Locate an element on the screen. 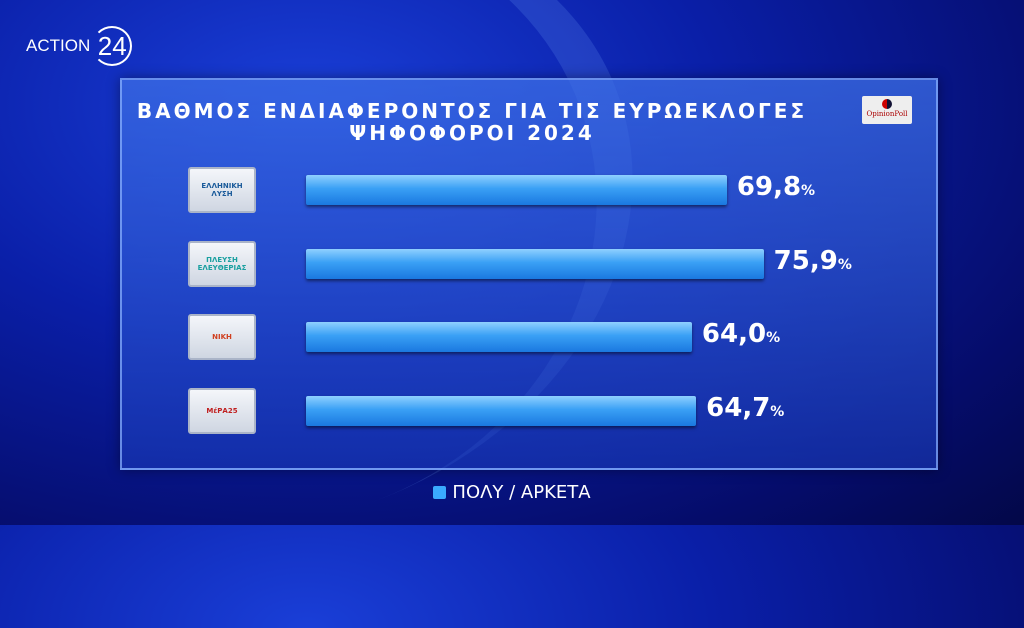  legend-label: ΠΟΛΥ / ΑΡΚΕΤΑ is located at coordinates (521, 492).